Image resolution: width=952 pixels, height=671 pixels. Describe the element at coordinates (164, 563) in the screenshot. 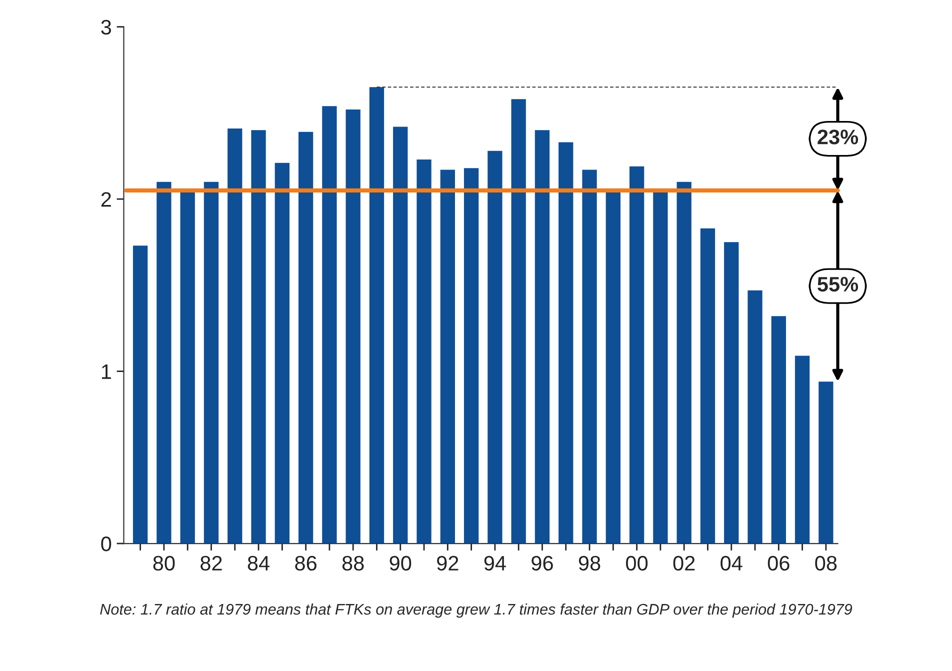

I see `x-tick-label: 80` at that location.